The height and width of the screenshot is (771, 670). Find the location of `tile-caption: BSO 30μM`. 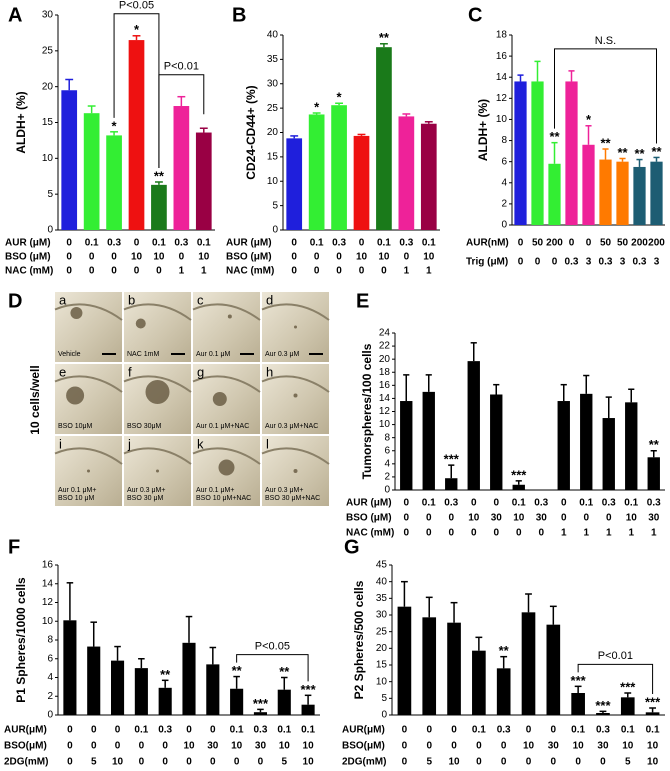

tile-caption: BSO 30μM is located at coordinates (144, 426).